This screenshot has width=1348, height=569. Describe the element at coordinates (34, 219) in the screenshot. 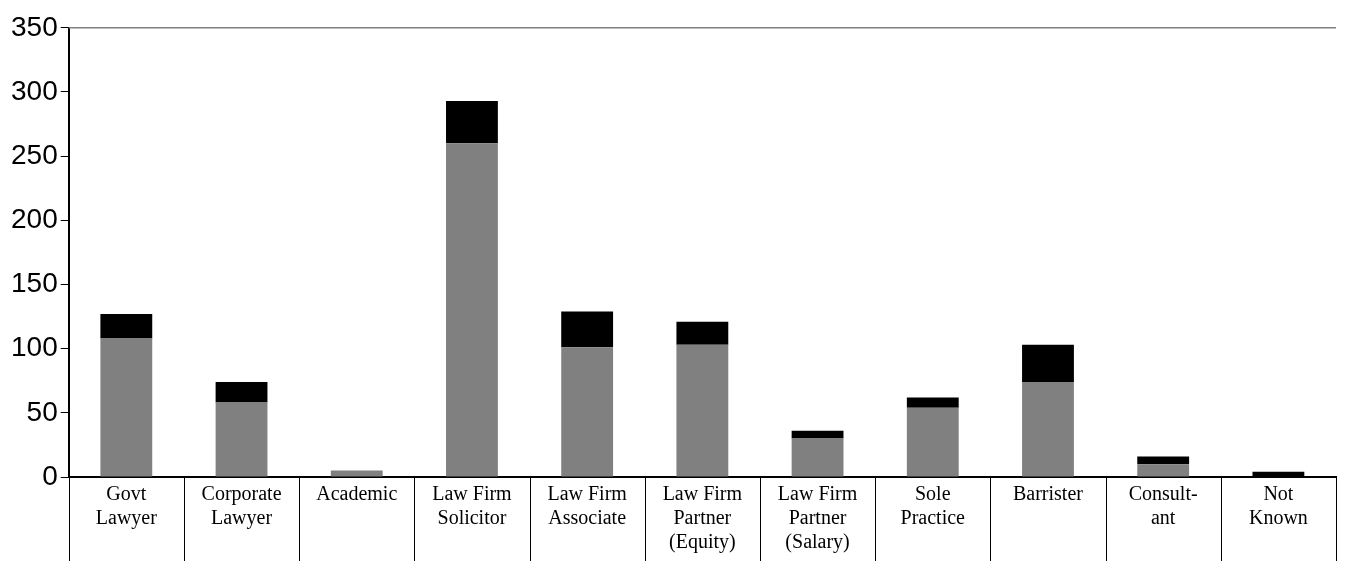

I see `y-tick-label: 200` at that location.